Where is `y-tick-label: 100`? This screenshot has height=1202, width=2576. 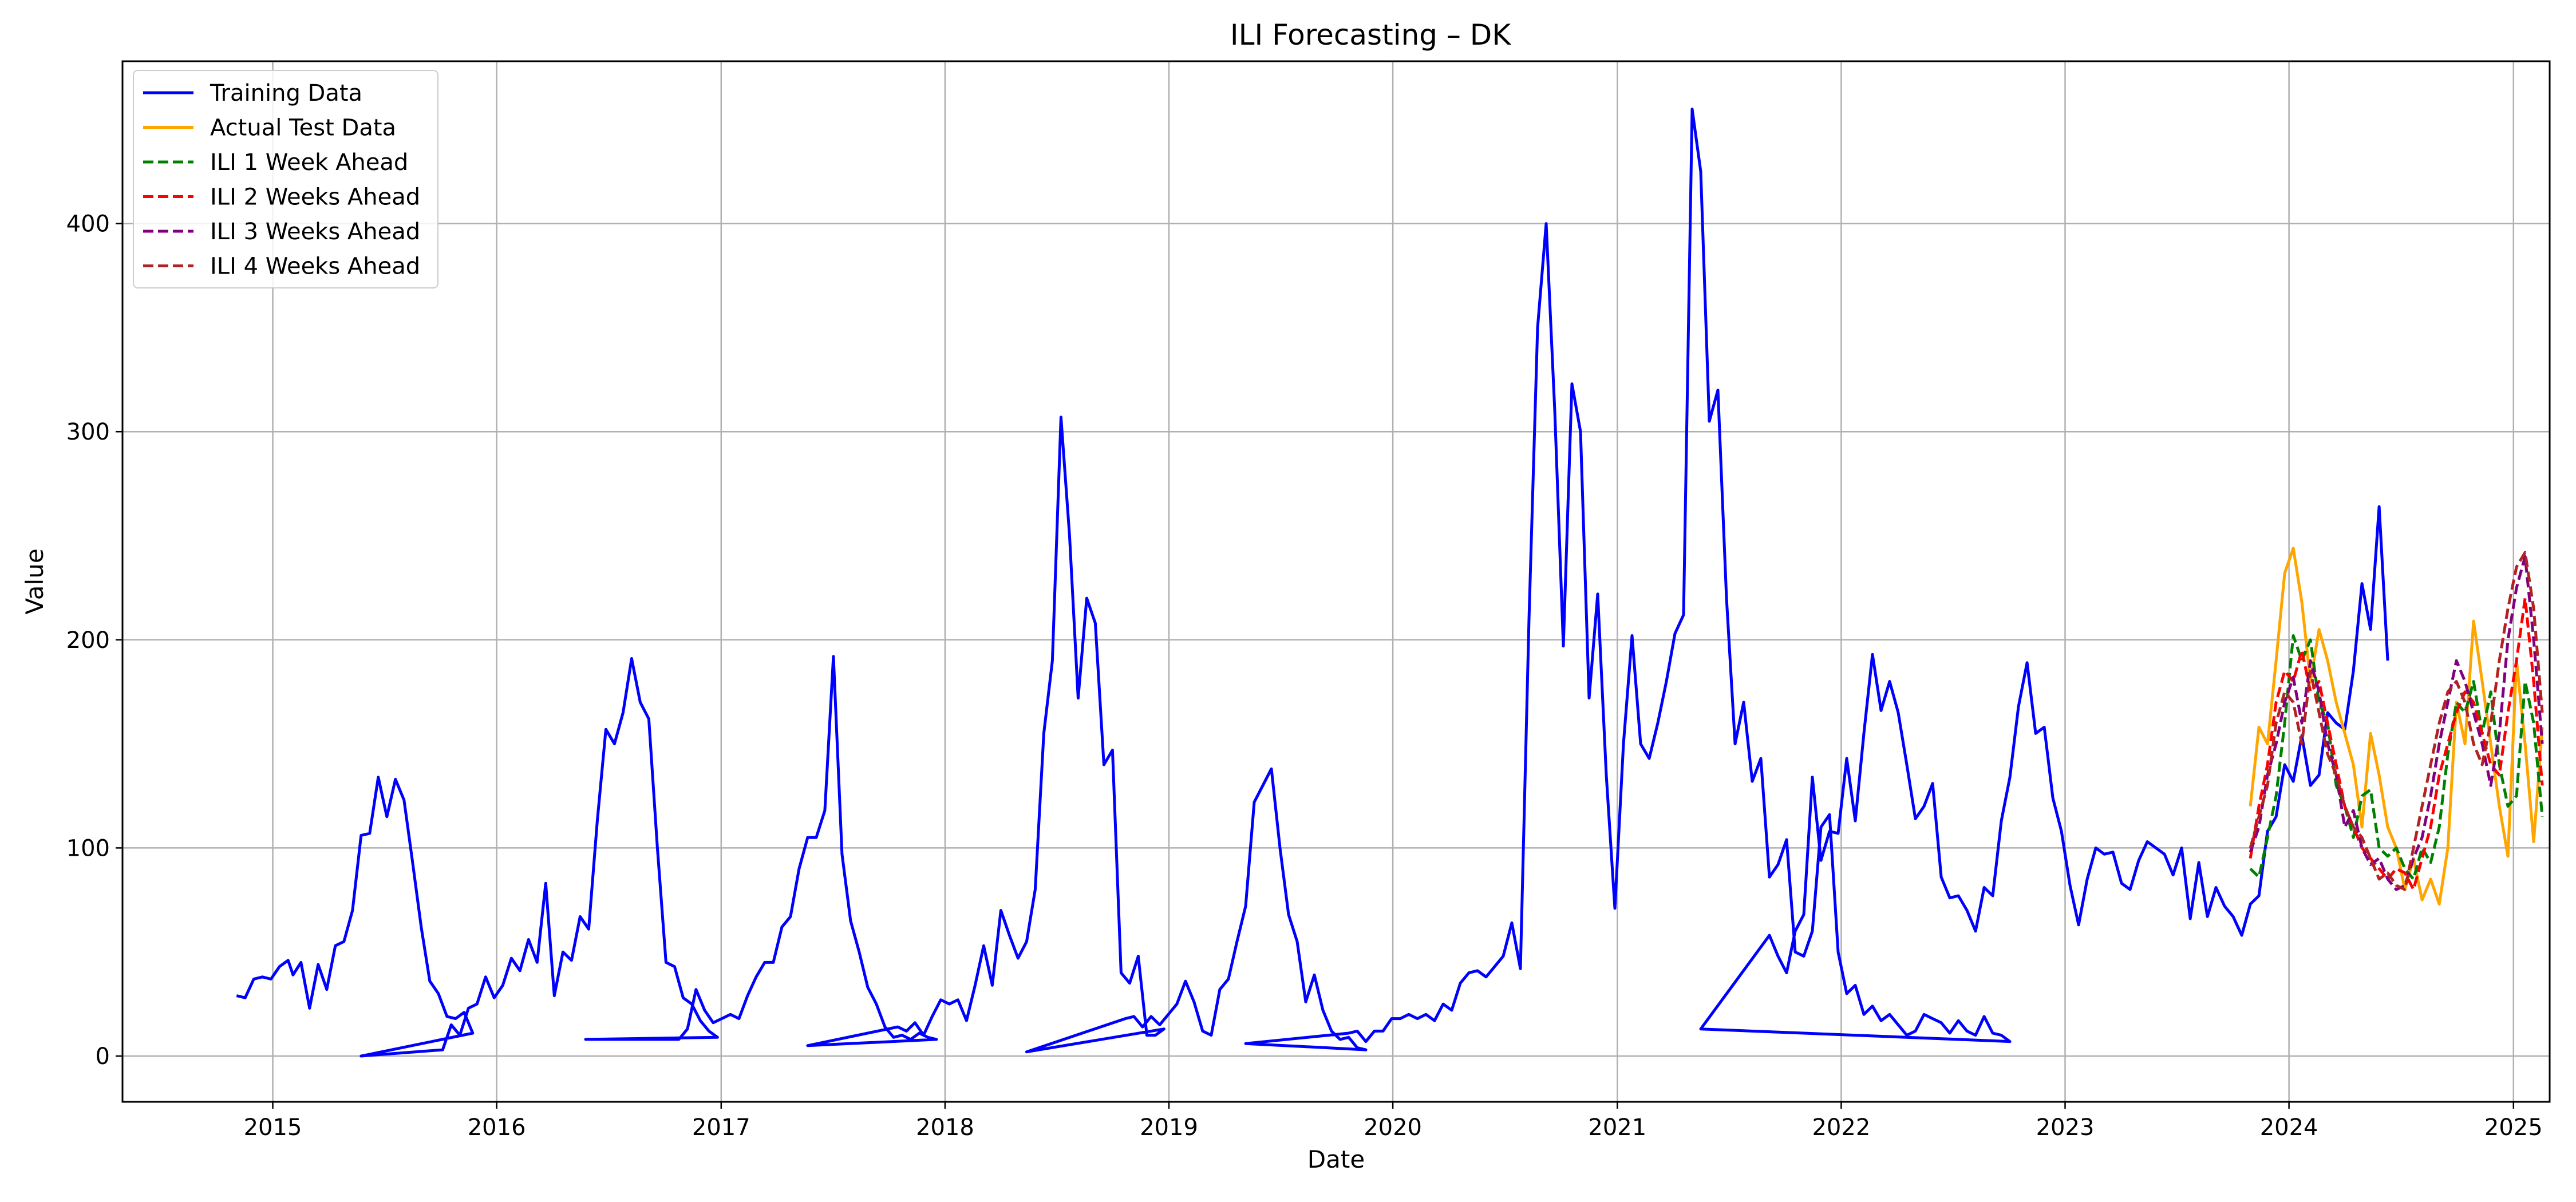
y-tick-label: 100 is located at coordinates (88, 848).